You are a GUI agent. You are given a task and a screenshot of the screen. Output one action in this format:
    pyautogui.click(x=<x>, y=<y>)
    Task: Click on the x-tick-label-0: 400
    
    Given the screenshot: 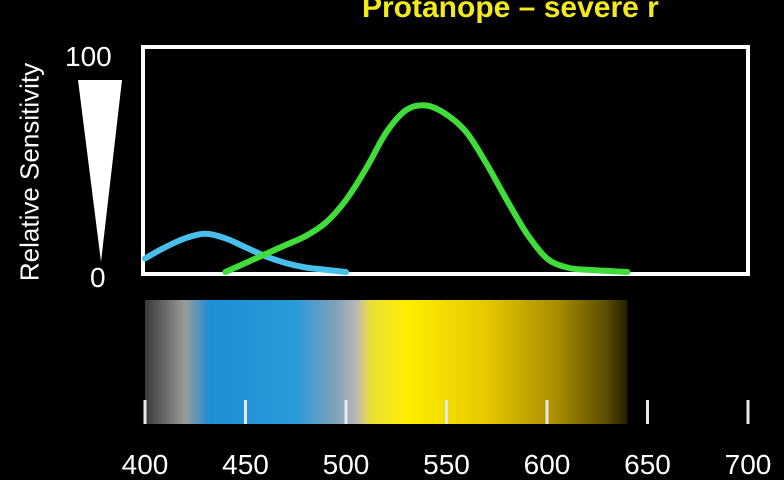 What is the action you would take?
    pyautogui.click(x=145, y=464)
    